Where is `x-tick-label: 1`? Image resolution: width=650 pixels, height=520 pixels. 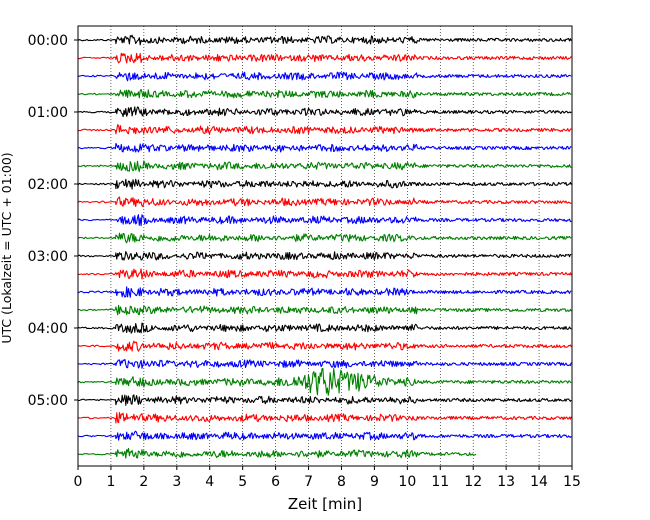
x-tick-label: 1 is located at coordinates (110, 482).